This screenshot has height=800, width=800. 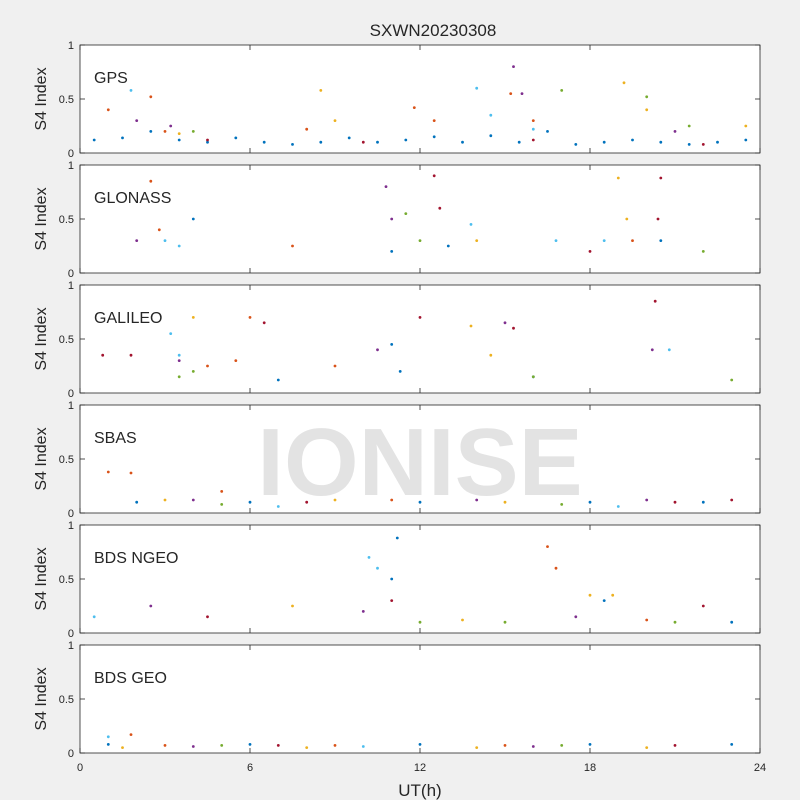 What do you see at coordinates (590, 768) in the screenshot?
I see `x-tick-label: 18` at bounding box center [590, 768].